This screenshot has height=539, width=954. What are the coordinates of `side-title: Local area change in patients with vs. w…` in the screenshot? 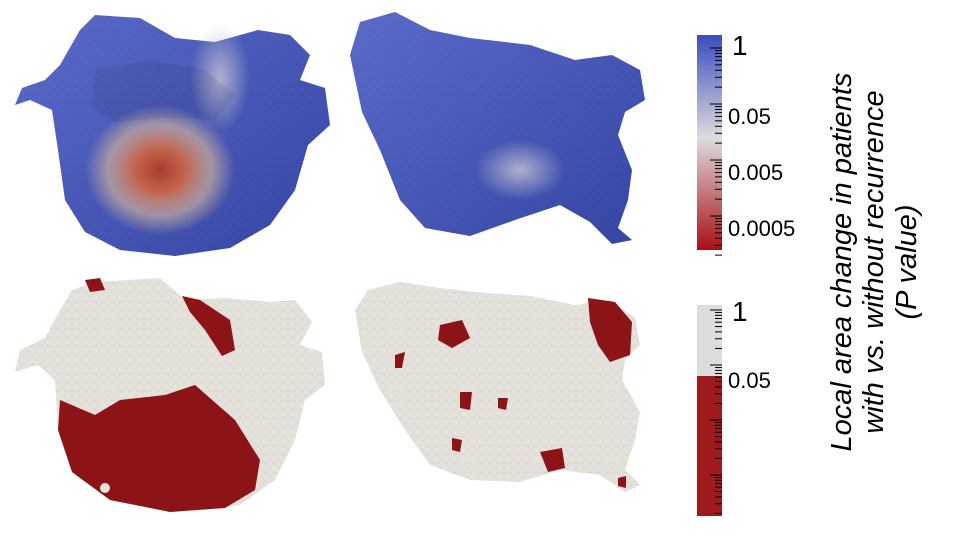 It's located at (890, 266).